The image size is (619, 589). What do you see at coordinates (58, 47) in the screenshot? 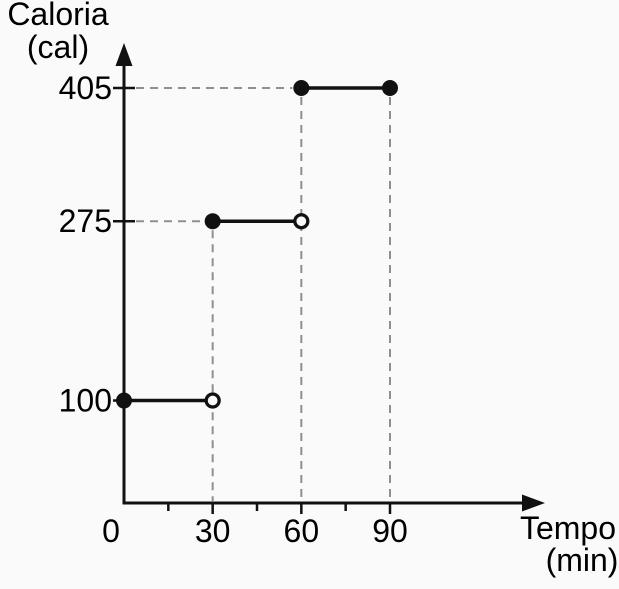
I see `y-axis-title-line2: (cal)` at bounding box center [58, 47].